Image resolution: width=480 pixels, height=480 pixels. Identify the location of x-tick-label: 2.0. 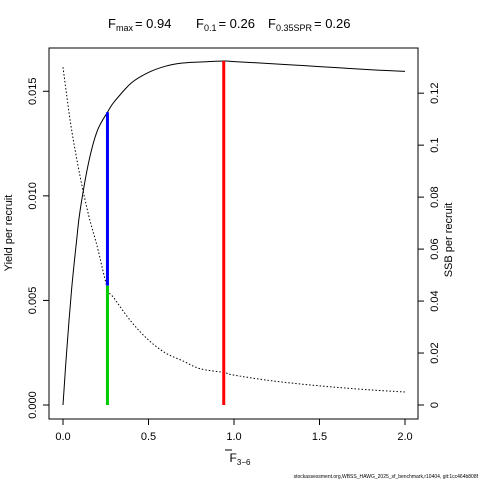
(404, 437).